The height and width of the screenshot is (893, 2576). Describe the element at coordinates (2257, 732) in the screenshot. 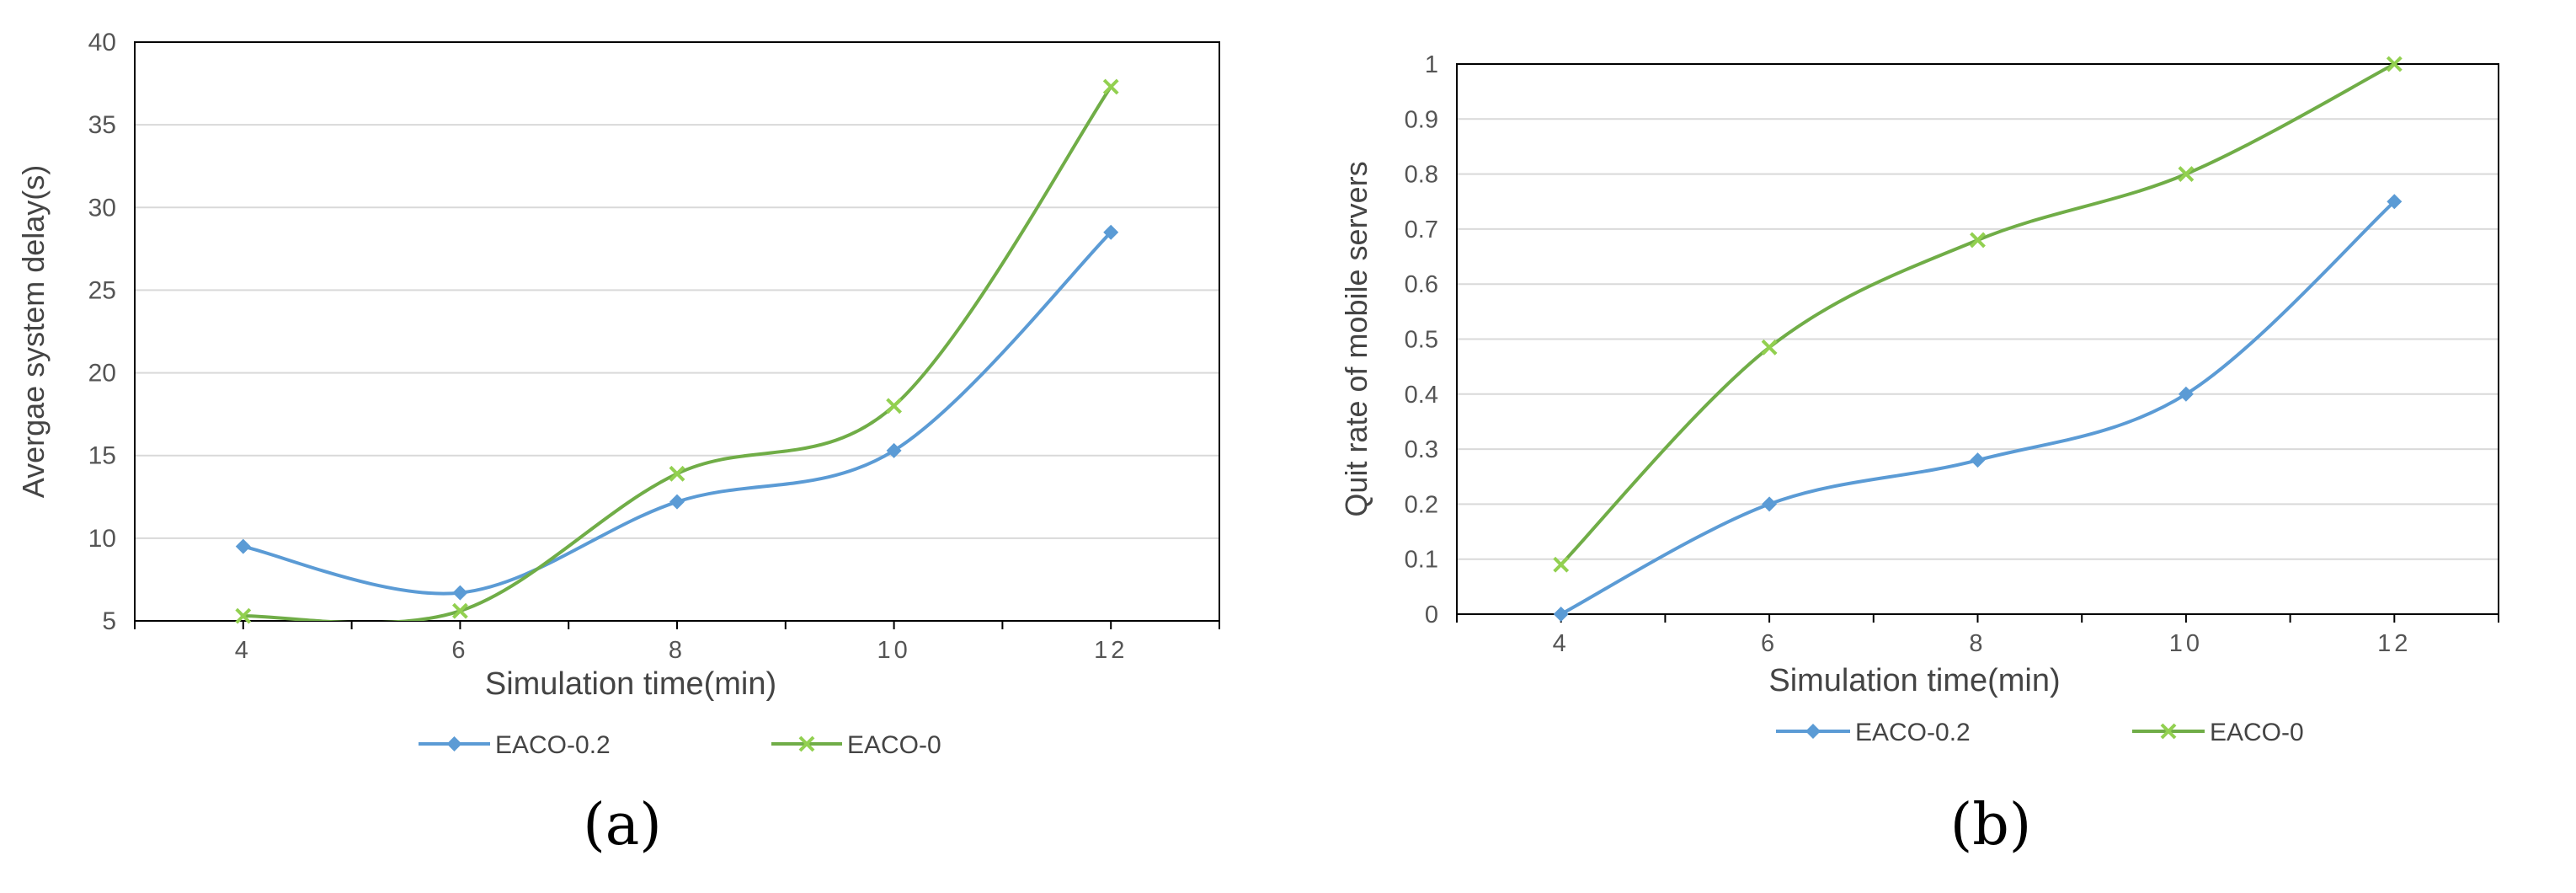

I see `chart-b-legend-label: EACO-0` at that location.